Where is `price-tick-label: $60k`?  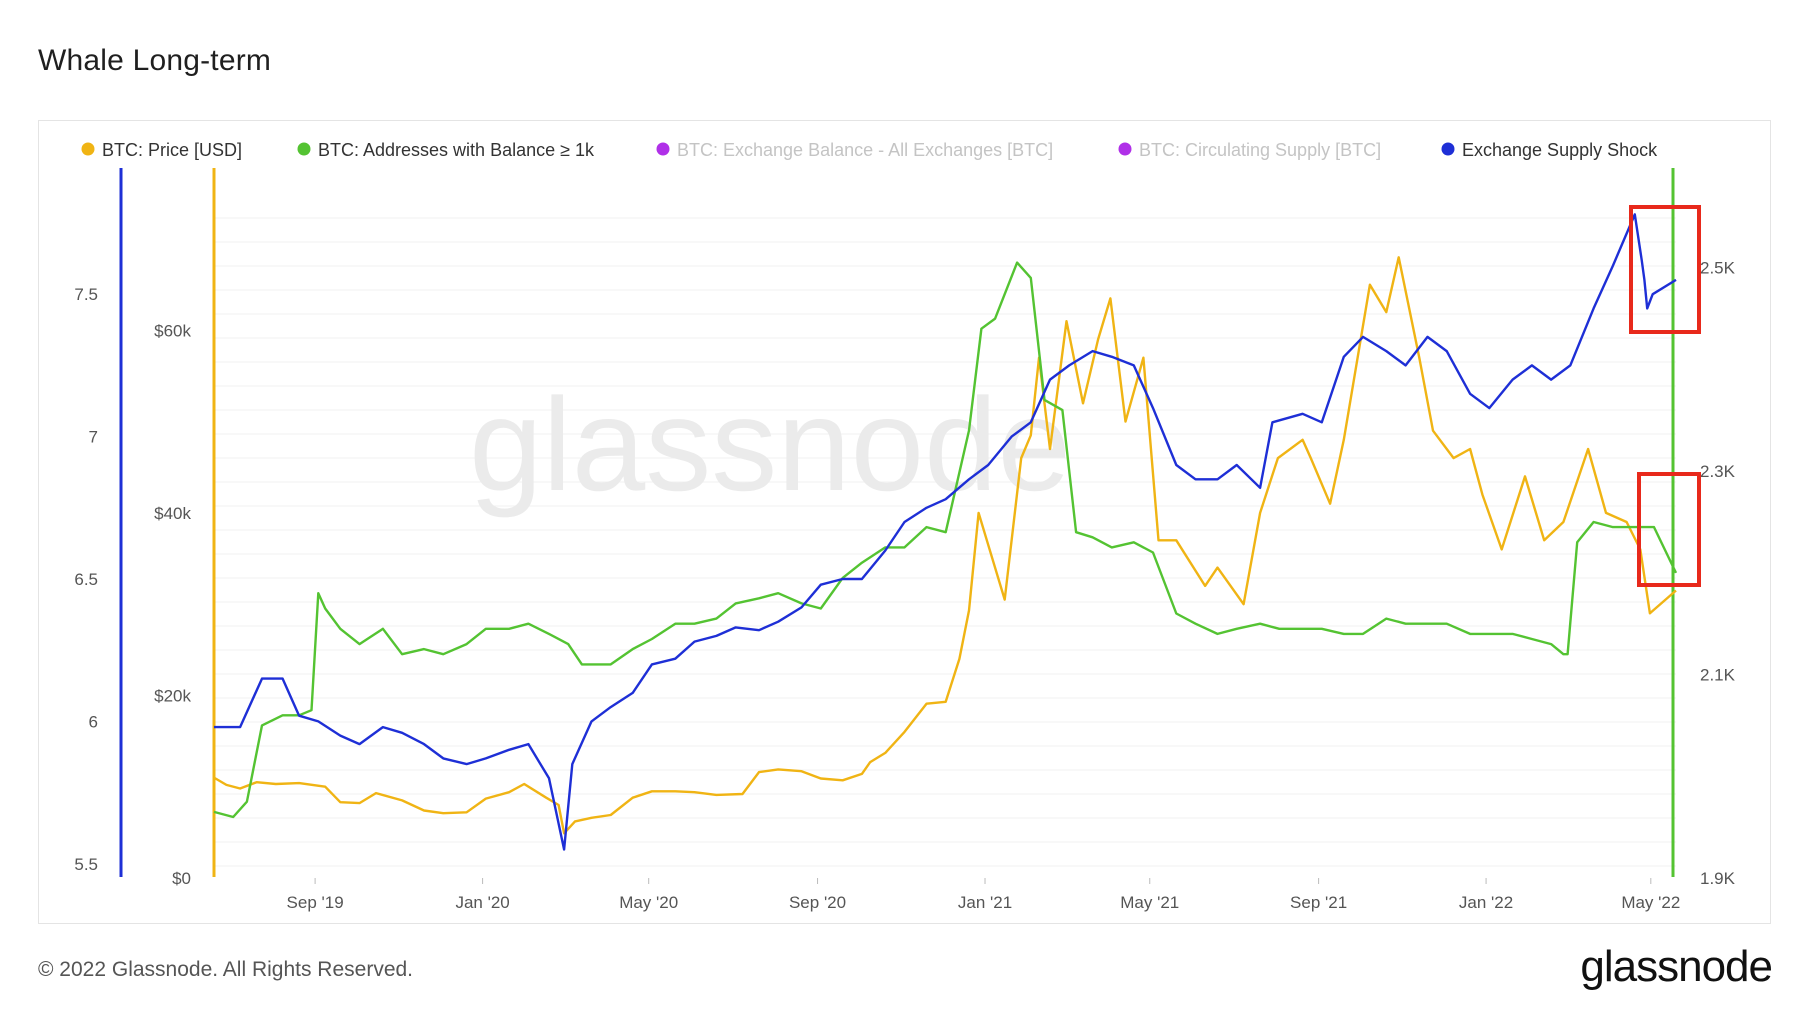 price-tick-label: $60k is located at coordinates (172, 330).